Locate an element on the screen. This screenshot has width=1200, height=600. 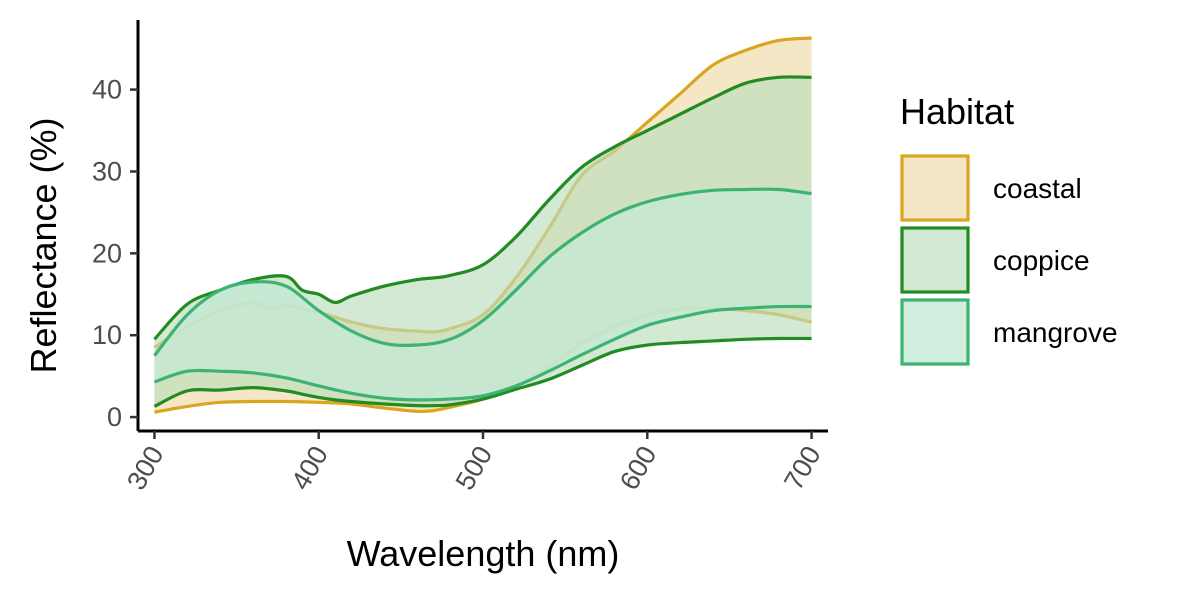
legend-title: Habitat is located at coordinates (957, 111).